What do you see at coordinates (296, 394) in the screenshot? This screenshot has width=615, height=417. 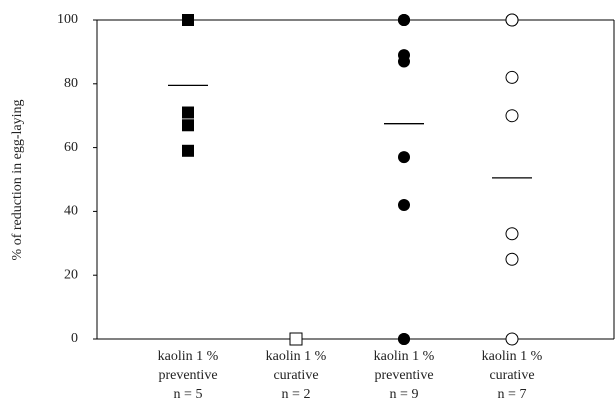 I see `x-tick-label: n = 2` at bounding box center [296, 394].